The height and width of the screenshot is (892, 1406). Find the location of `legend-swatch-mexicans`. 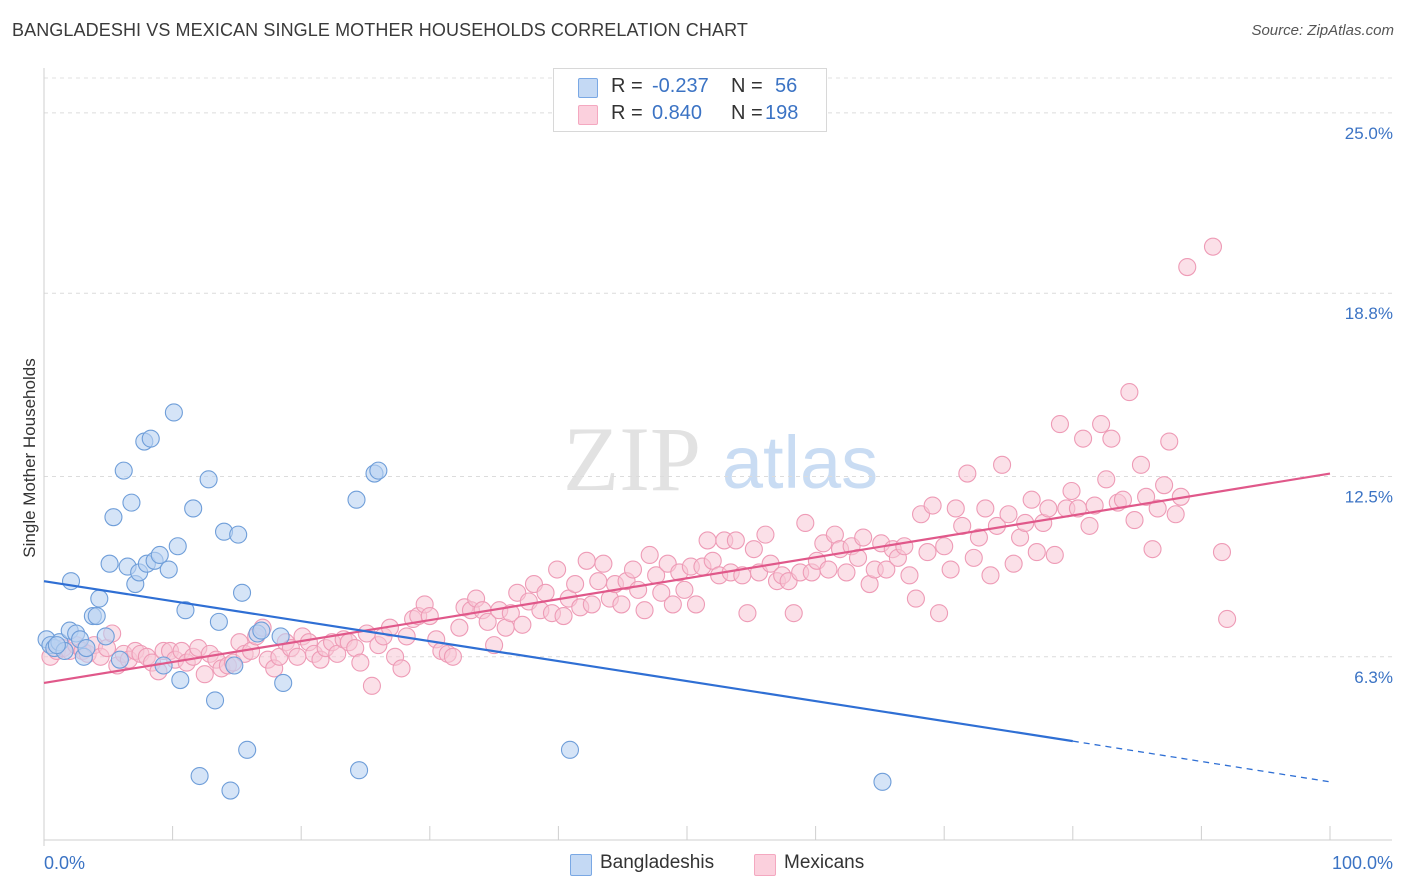

legend-swatch-mexicans is located at coordinates (588, 115).